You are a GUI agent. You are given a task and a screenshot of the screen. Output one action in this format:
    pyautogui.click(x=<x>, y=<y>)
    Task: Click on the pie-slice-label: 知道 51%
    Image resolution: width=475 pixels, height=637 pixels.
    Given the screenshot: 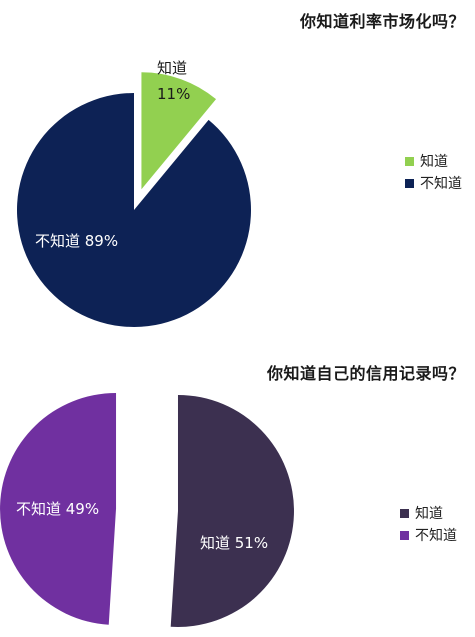 What is the action you would take?
    pyautogui.click(x=234, y=543)
    